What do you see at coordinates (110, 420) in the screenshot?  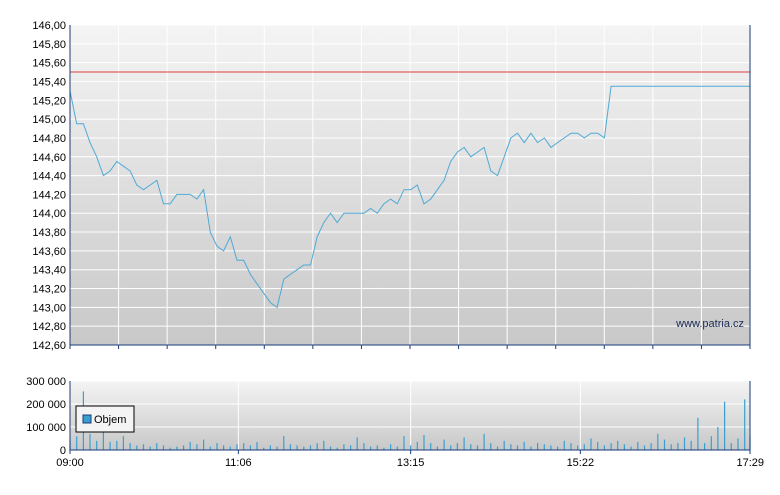 I see `legend-label: Objem` at bounding box center [110, 420].